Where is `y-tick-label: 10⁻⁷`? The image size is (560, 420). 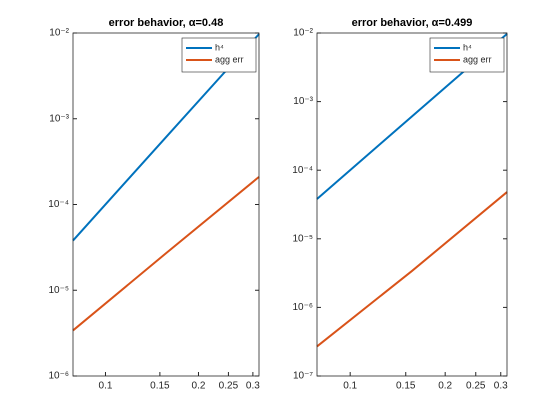
y-tick-label: 10⁻⁷ is located at coordinates (303, 376).